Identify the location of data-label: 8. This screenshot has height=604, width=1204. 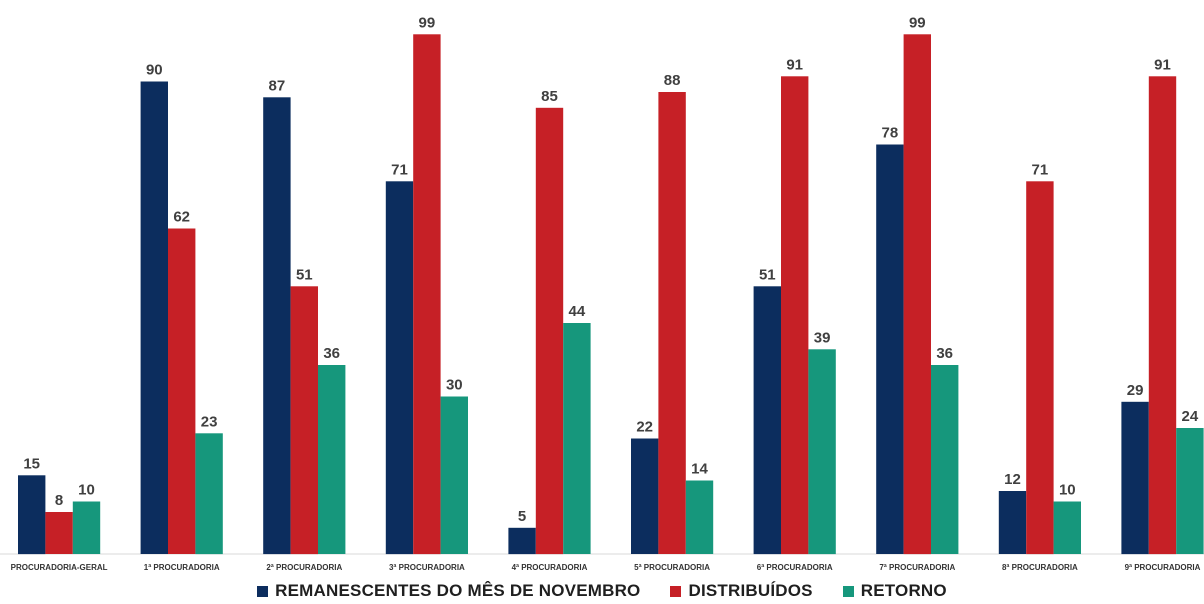
(59, 500).